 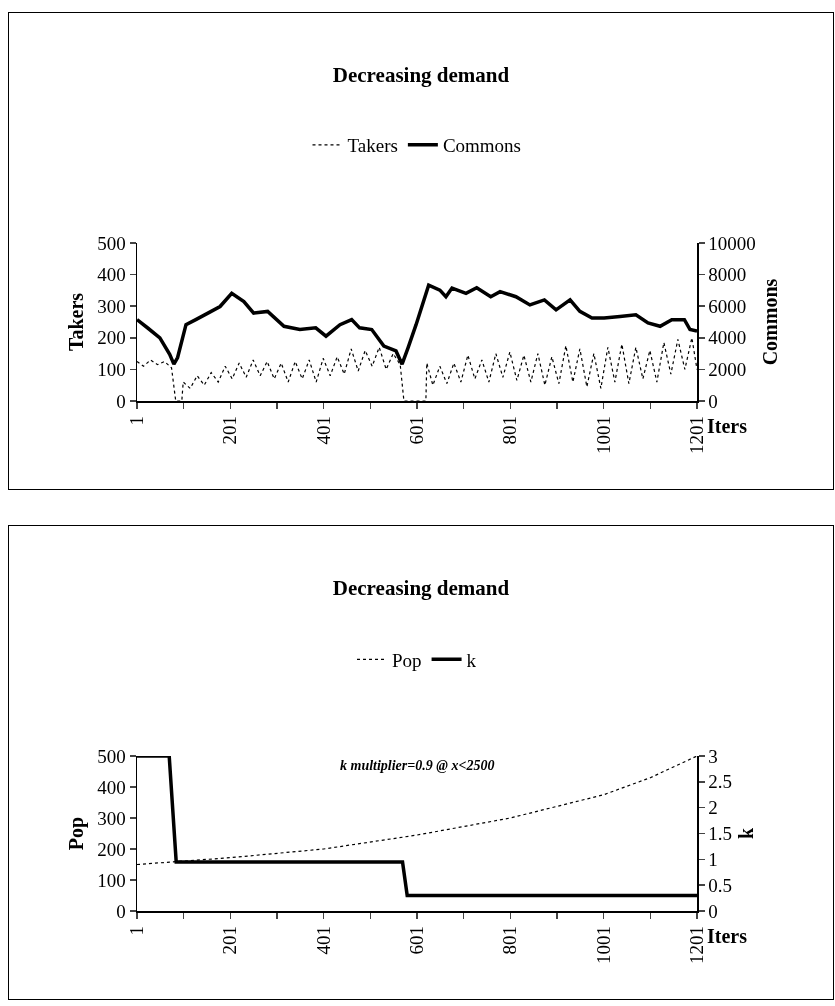 What do you see at coordinates (471, 660) in the screenshot?
I see `legend-label: k` at bounding box center [471, 660].